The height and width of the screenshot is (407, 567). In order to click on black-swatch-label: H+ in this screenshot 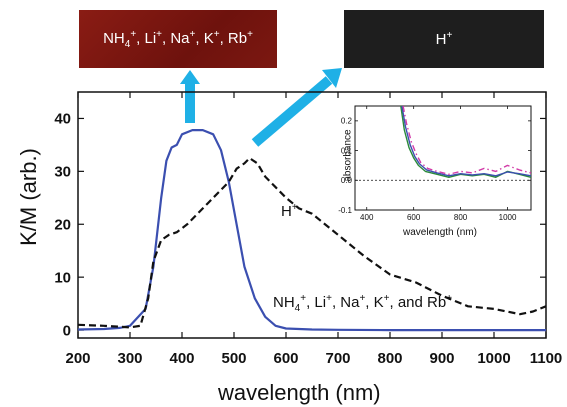, I will do `click(444, 39)`.